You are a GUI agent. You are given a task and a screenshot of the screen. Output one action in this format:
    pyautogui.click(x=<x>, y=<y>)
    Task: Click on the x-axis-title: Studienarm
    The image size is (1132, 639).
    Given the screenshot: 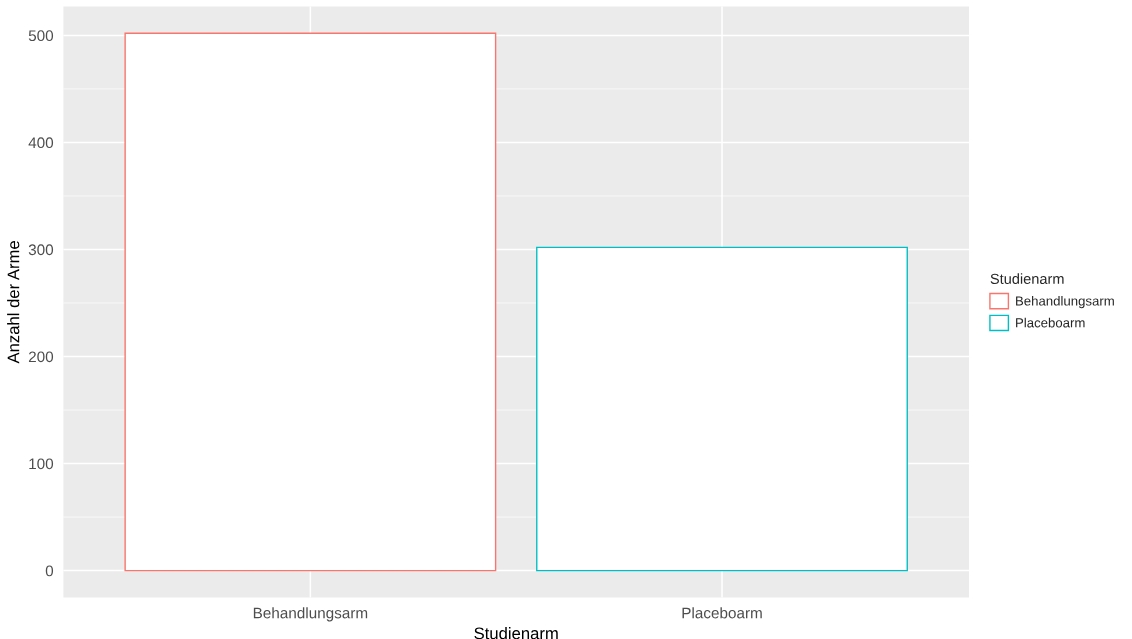 What is the action you would take?
    pyautogui.click(x=516, y=632)
    